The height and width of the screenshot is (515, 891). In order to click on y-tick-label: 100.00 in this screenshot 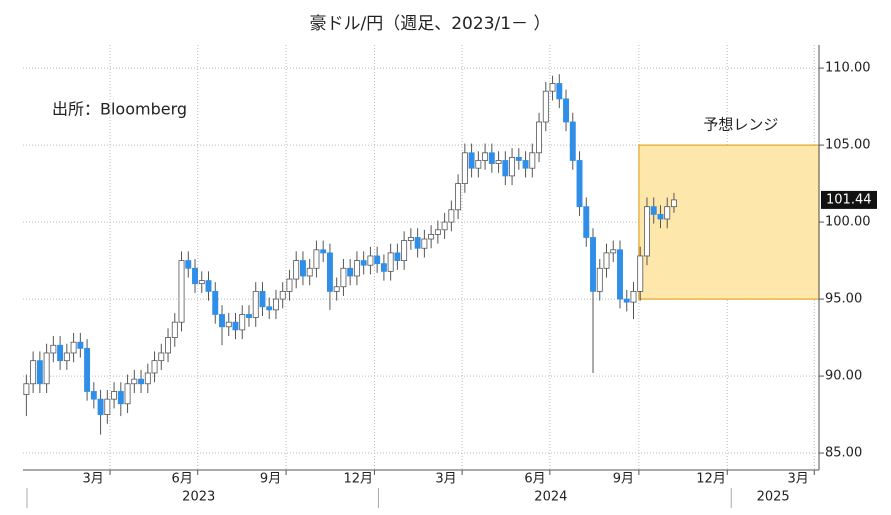, I will do `click(848, 222)`.